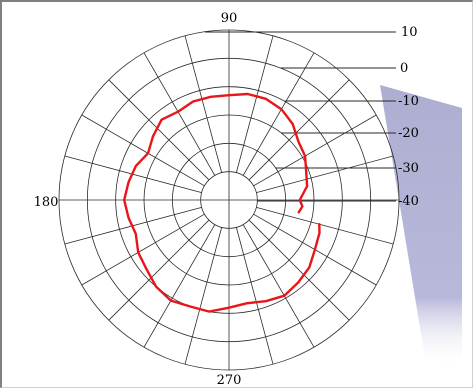  I want to click on angle-label-90: 90, so click(229, 18).